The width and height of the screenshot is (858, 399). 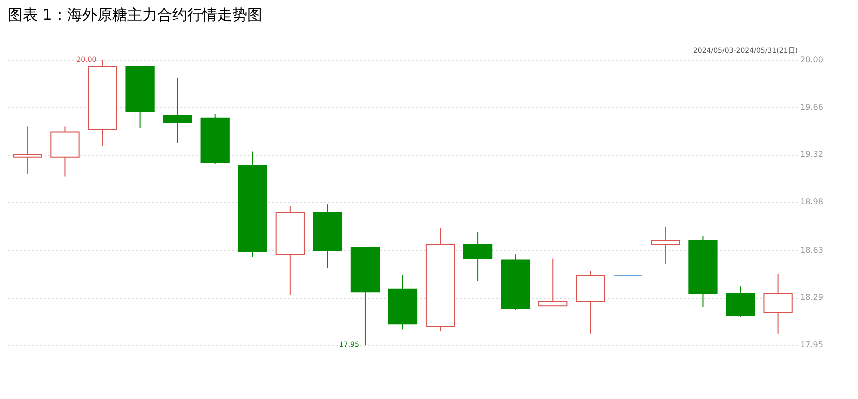 I want to click on y-tick-label: 18.29, so click(x=812, y=297).